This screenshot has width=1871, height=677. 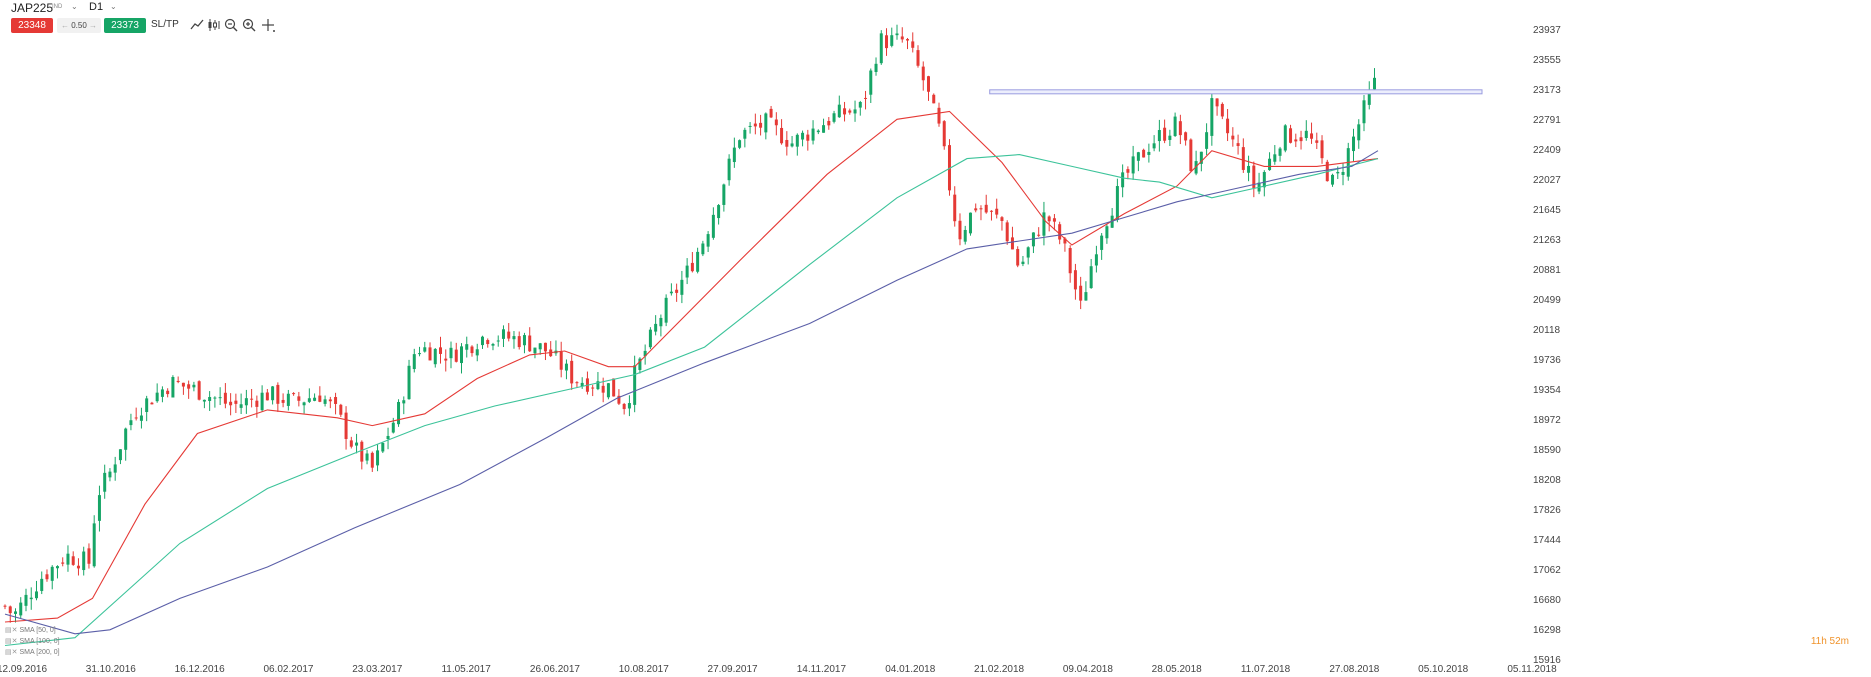 I want to click on crosshair-icon, so click(x=268, y=25).